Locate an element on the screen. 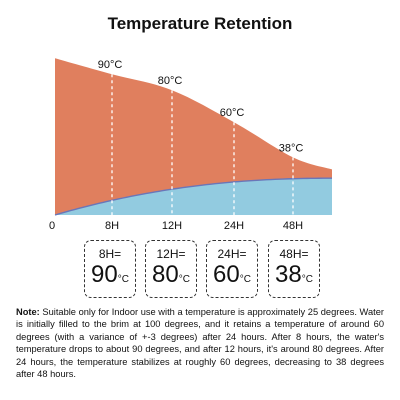 Image resolution: width=400 pixels, height=400 pixels. value-box-value: 80°C is located at coordinates (171, 274).